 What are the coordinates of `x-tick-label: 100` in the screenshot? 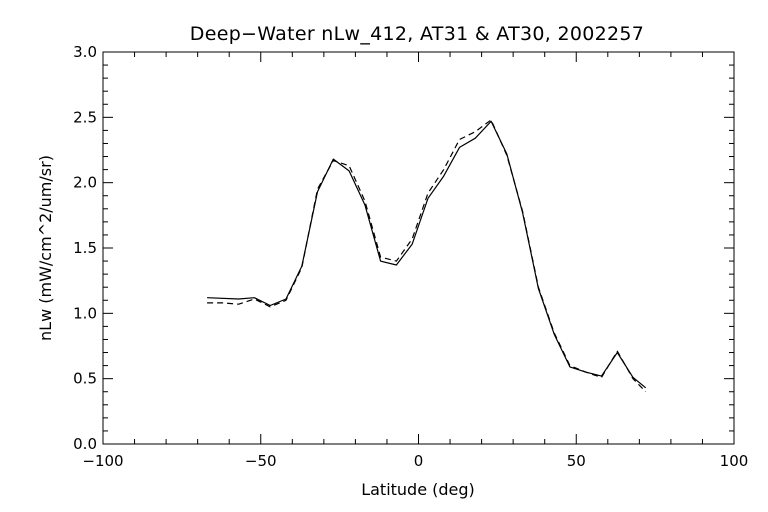 It's located at (734, 461).